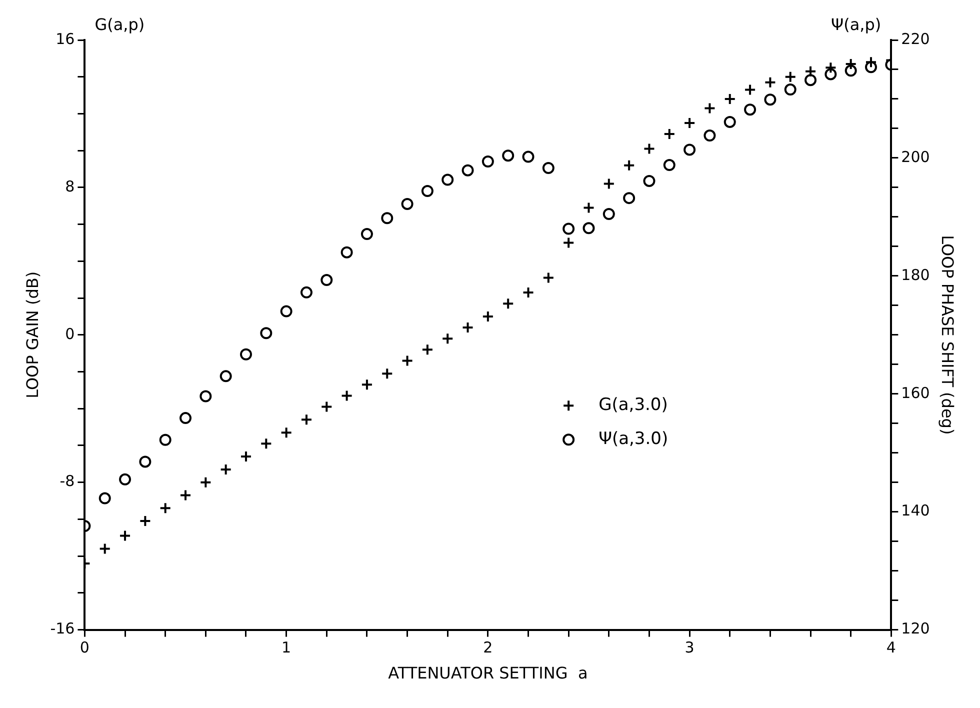 This screenshot has height=708, width=980. What do you see at coordinates (915, 511) in the screenshot?
I see `y2-tick-label: 140` at bounding box center [915, 511].